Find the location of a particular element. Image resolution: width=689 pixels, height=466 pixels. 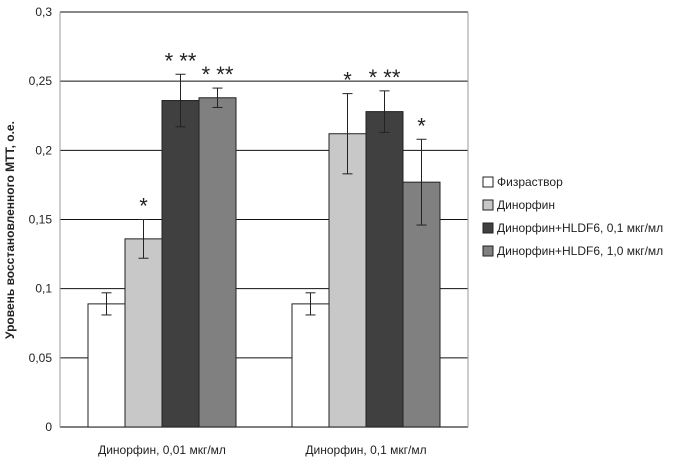

y-tick-label: 0,1 is located at coordinates (43, 289).